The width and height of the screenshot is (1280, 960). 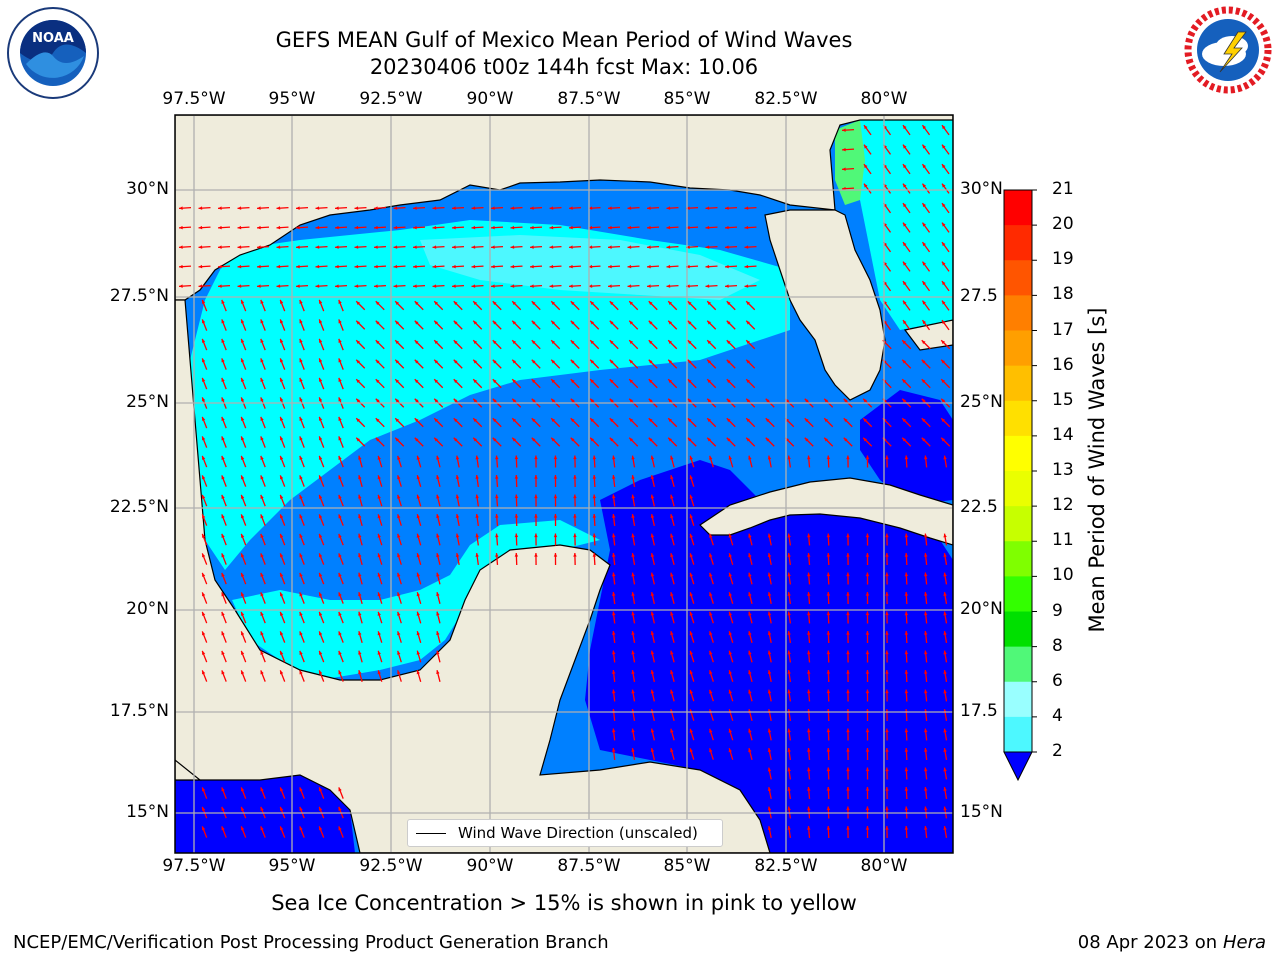 What do you see at coordinates (1057, 645) in the screenshot?
I see `colorbar-tick-label: 8` at bounding box center [1057, 645].